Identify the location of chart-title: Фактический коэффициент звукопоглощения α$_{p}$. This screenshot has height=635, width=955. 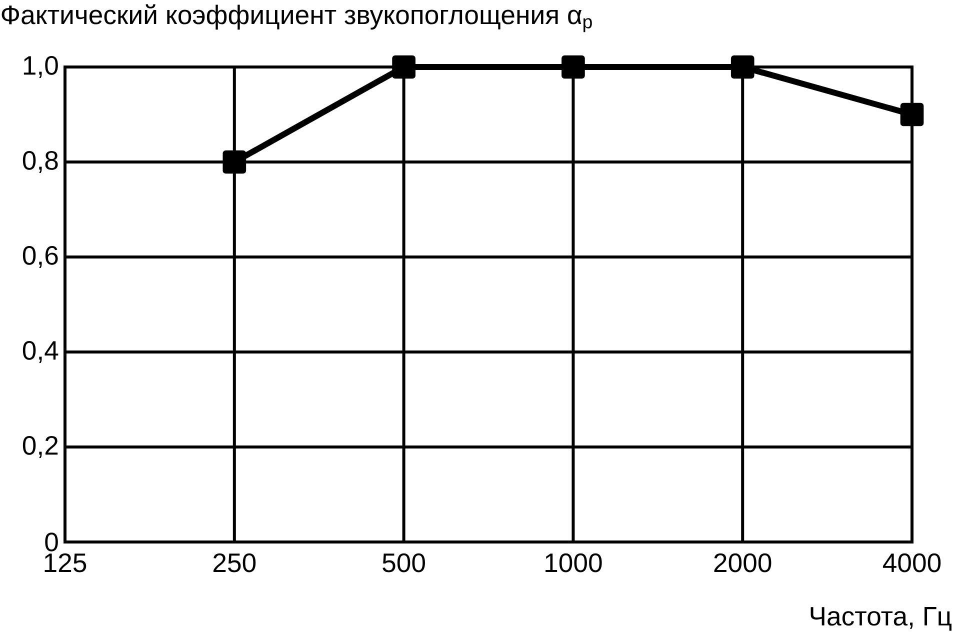
(297, 18).